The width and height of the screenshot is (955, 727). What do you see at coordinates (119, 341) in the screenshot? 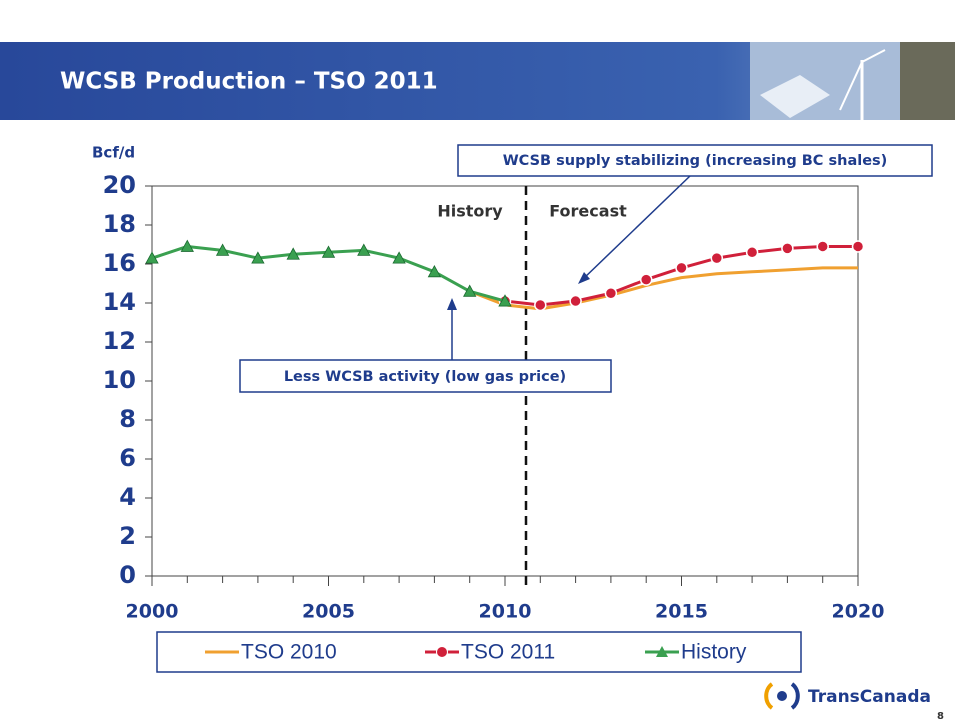
I see `y-tick-label: 12` at bounding box center [119, 341].